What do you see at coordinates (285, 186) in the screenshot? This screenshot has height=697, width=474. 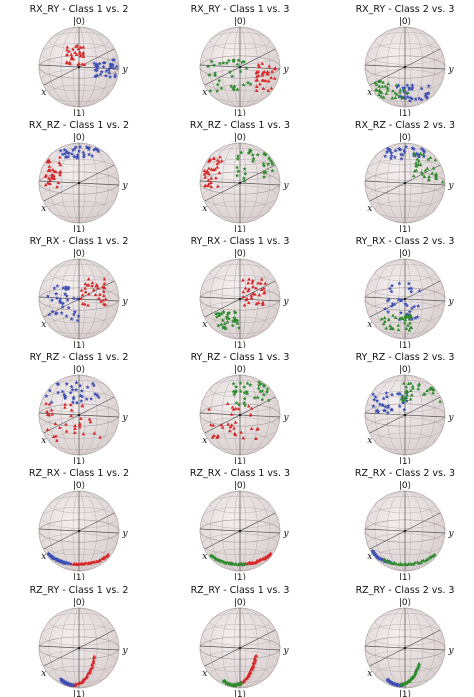 I see `y-axis-label: y` at bounding box center [285, 186].